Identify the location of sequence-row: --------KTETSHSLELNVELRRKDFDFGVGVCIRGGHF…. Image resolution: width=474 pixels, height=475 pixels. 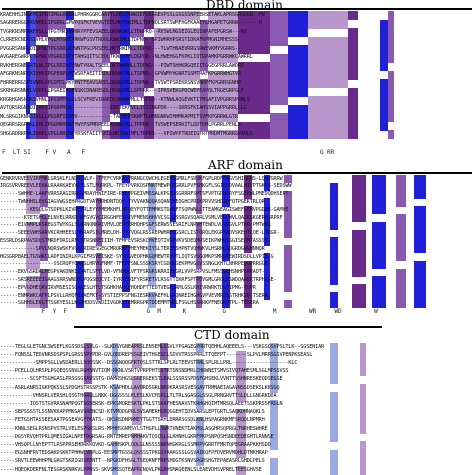
(141, 217).